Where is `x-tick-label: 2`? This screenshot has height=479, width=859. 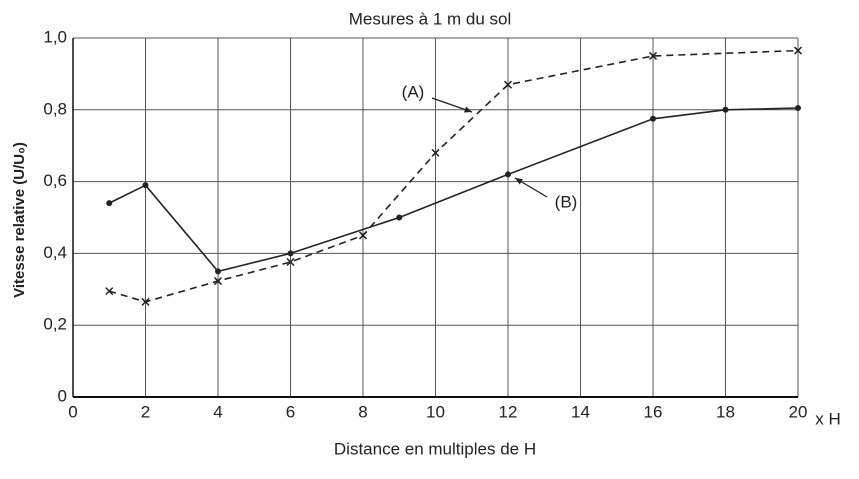
x-tick-label: 2 is located at coordinates (145, 411).